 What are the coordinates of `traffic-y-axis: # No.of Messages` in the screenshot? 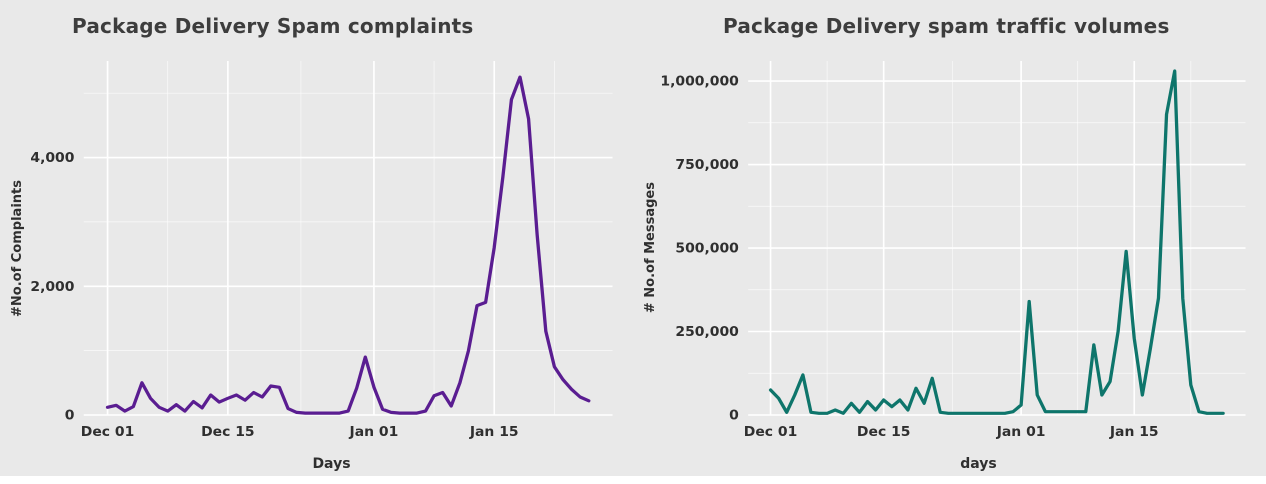 It's located at (650, 247).